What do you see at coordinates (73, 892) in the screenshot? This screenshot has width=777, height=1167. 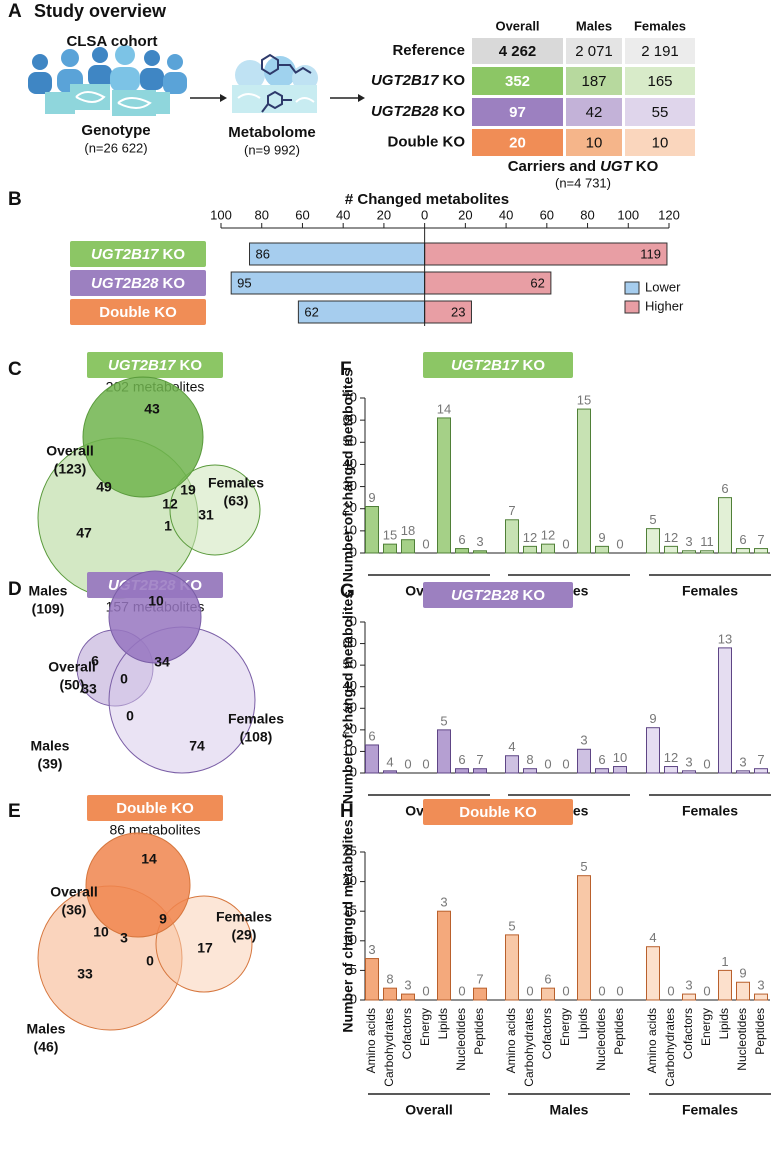 I see `set-name: Overall` at bounding box center [73, 892].